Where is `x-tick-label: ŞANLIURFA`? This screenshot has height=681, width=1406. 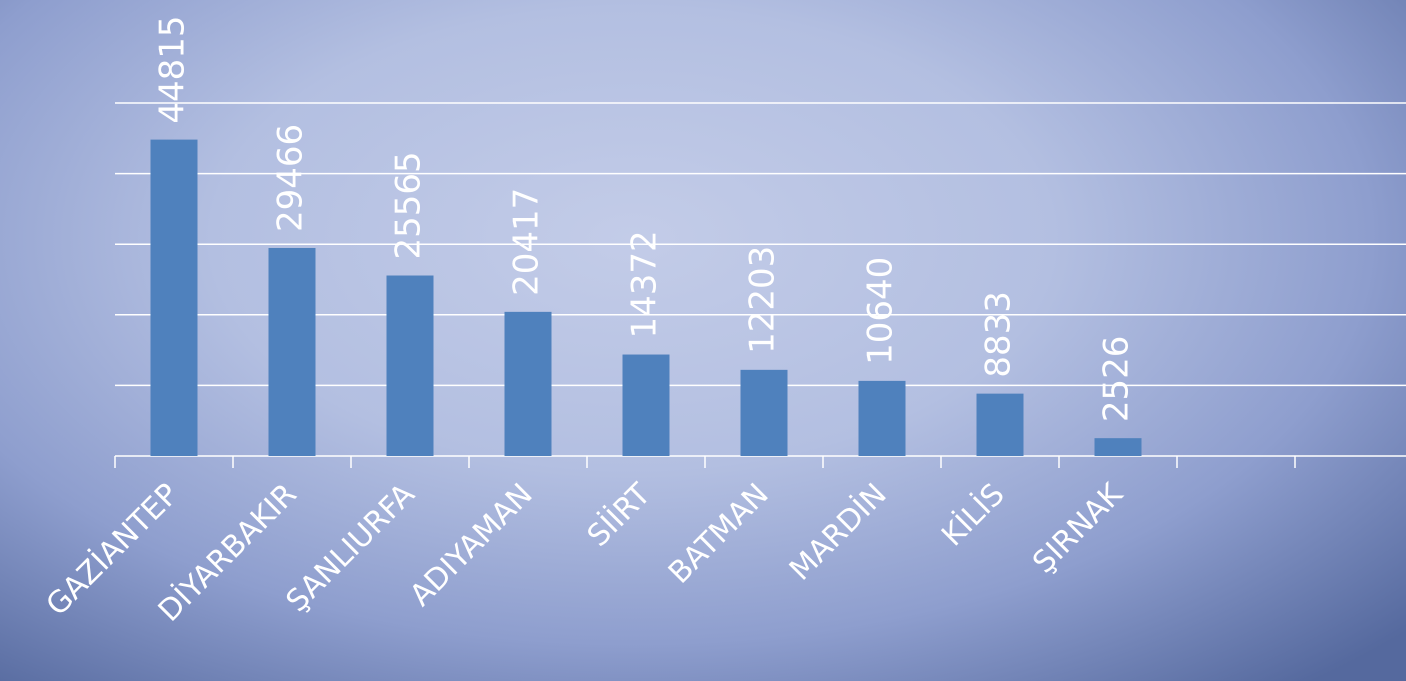
x-tick-label: ŞANLIURFA is located at coordinates (351, 548).